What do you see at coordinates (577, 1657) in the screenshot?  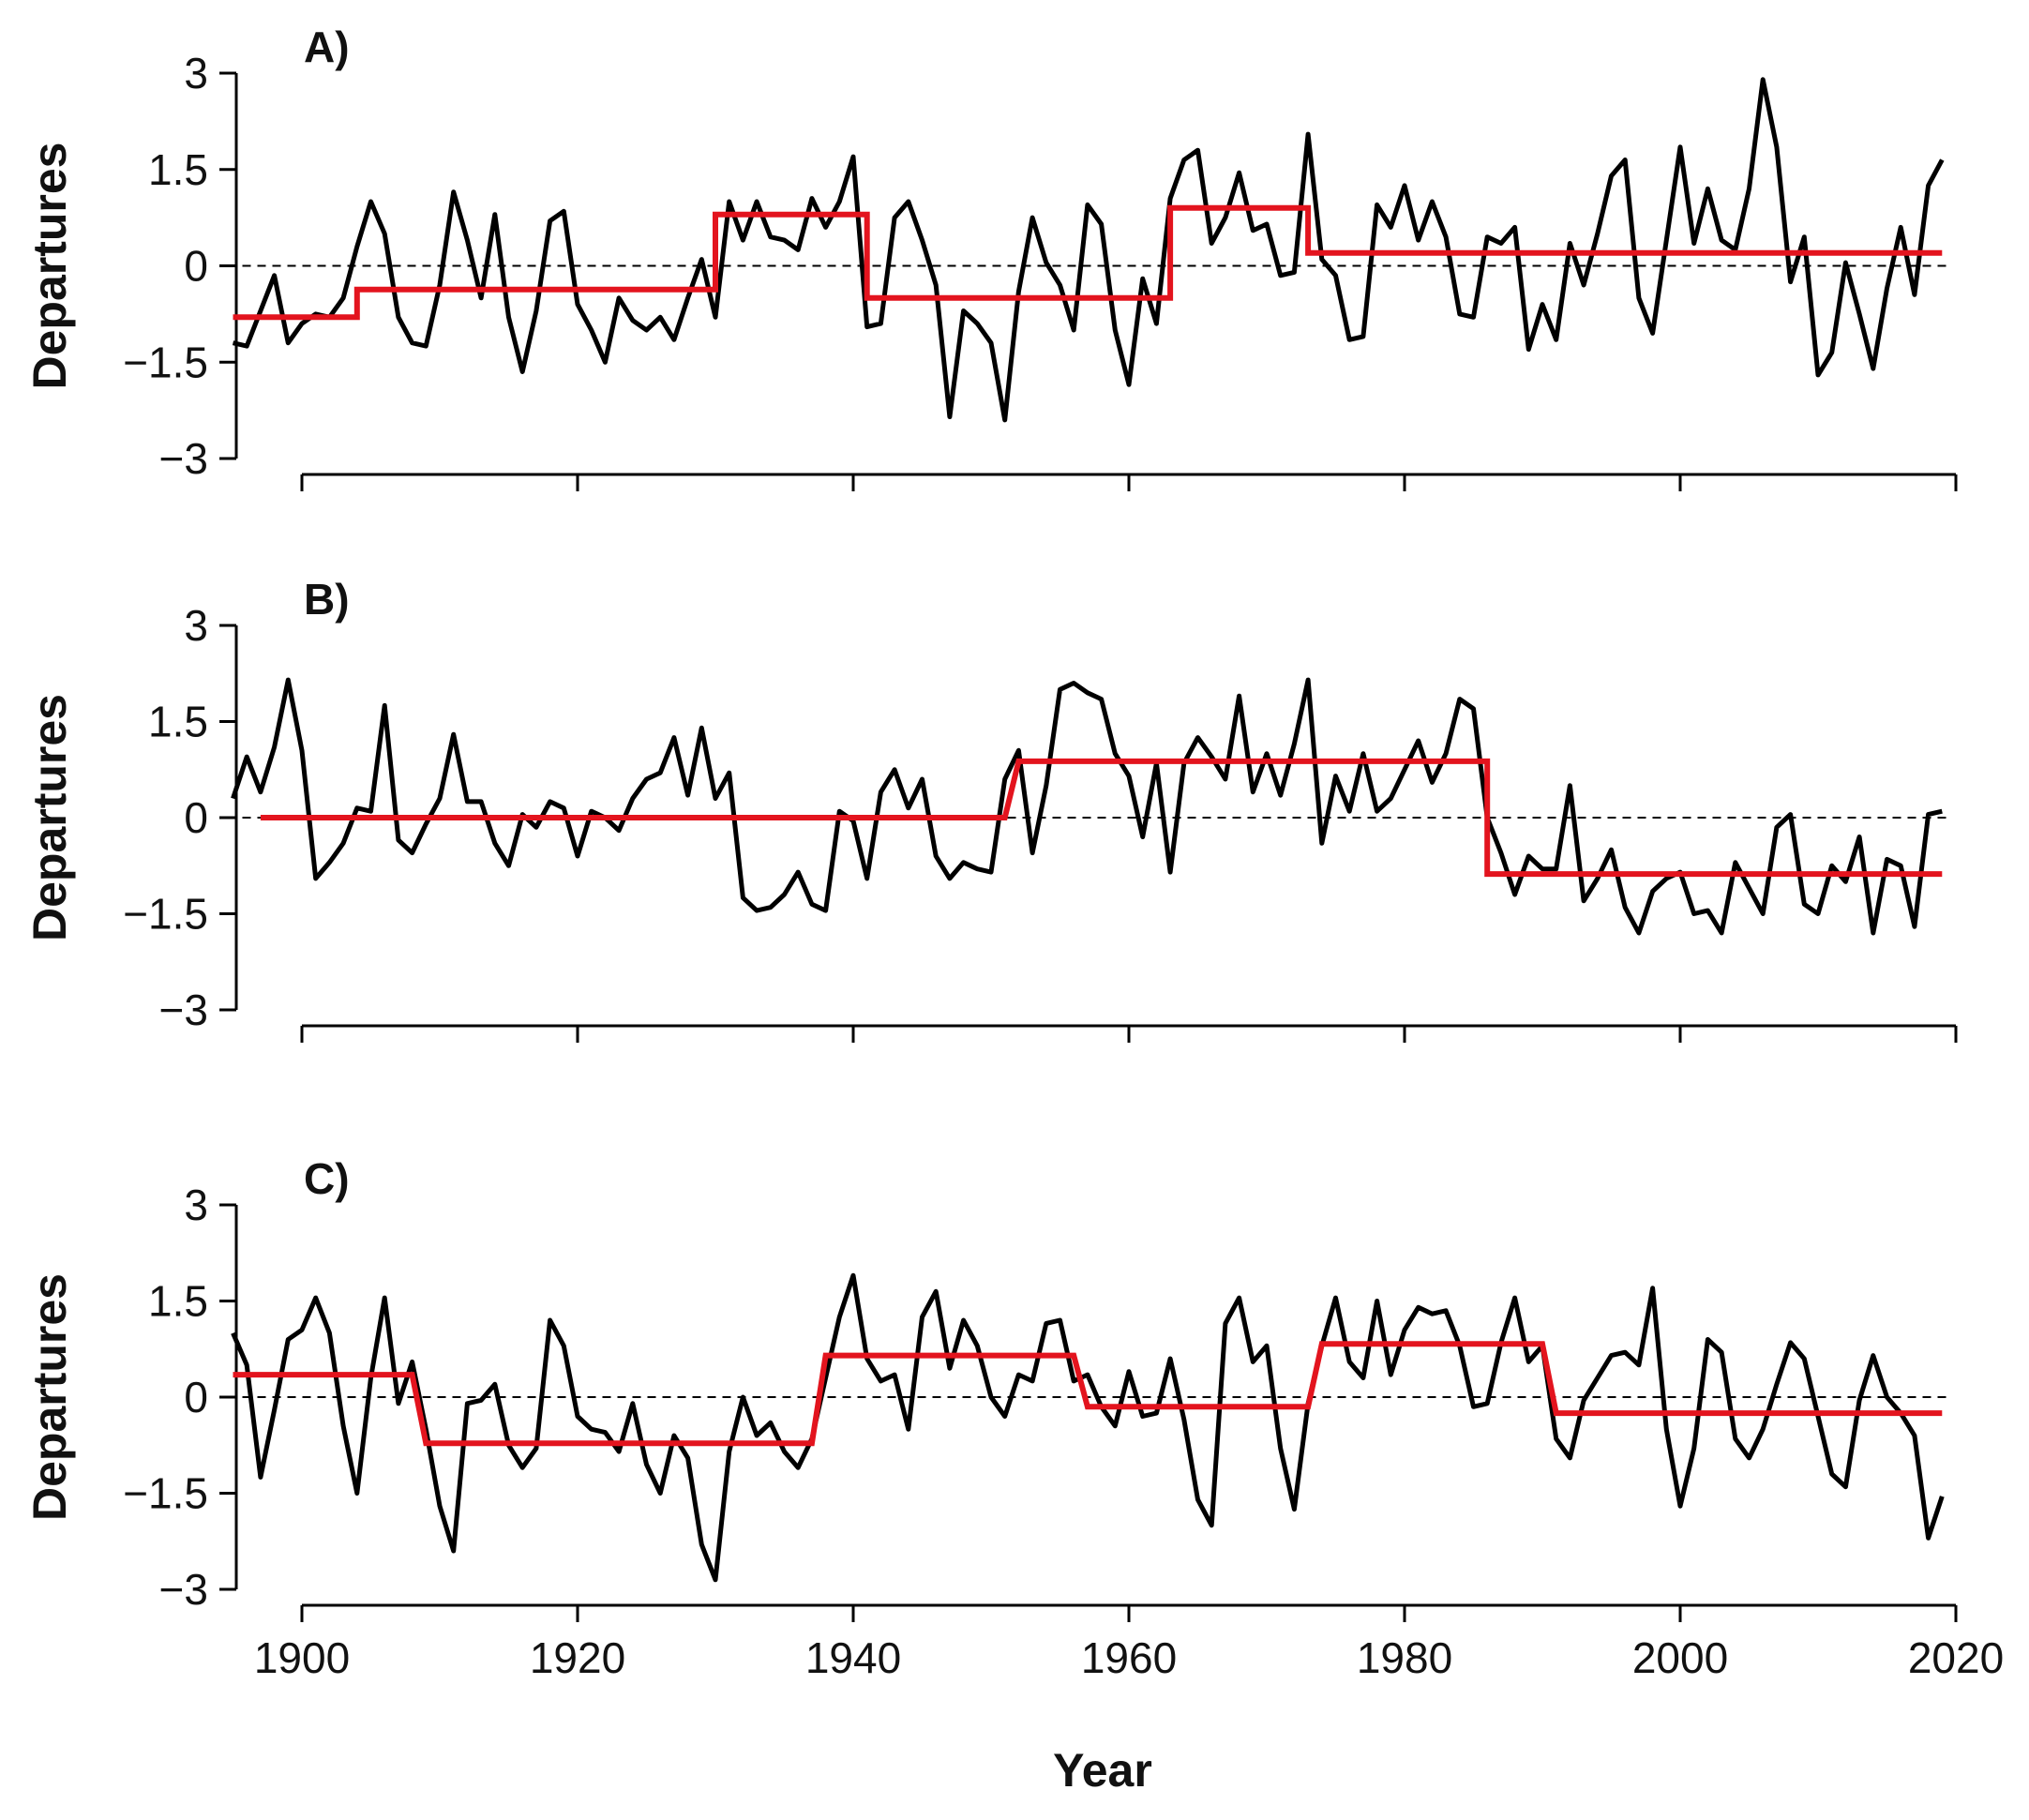 I see `x-tick-label: 1920` at bounding box center [577, 1657].